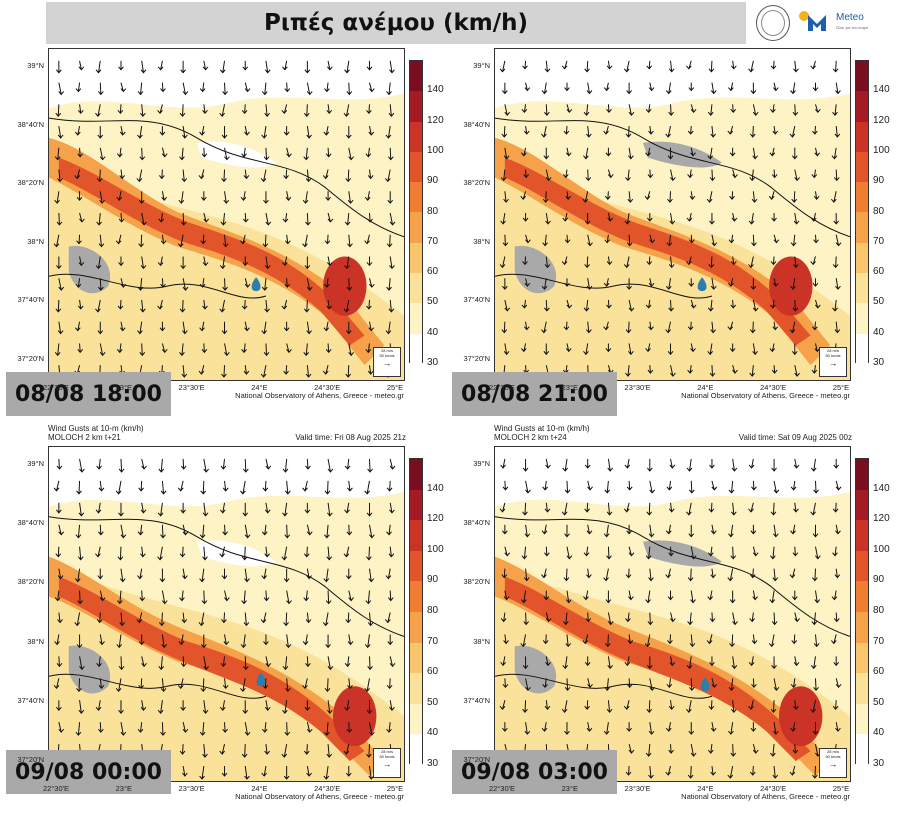 This screenshot has height=815, width=900. Describe the element at coordinates (30, 300) in the screenshot. I see `lat-tick-label: 37°40'N` at that location.